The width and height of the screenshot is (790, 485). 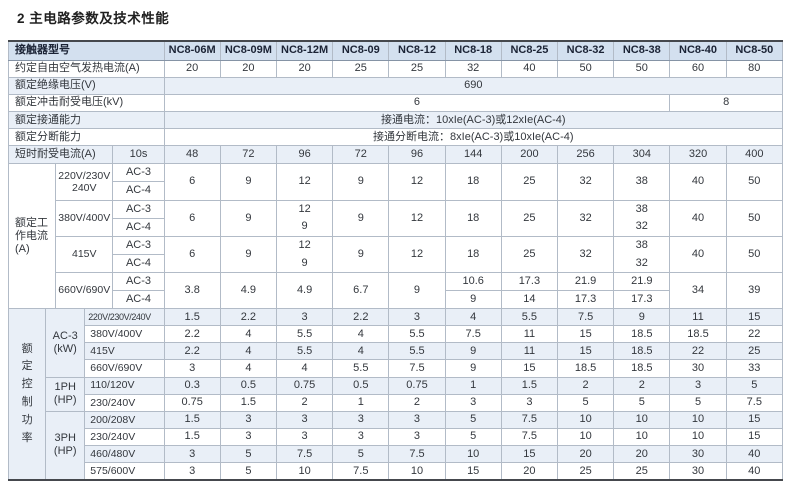 What do you see at coordinates (396, 137) in the screenshot?
I see `table-row: 额定分断能力 接通分断电流：8xIe(AC-3)或10xIe(AC-4)` at bounding box center [396, 137].